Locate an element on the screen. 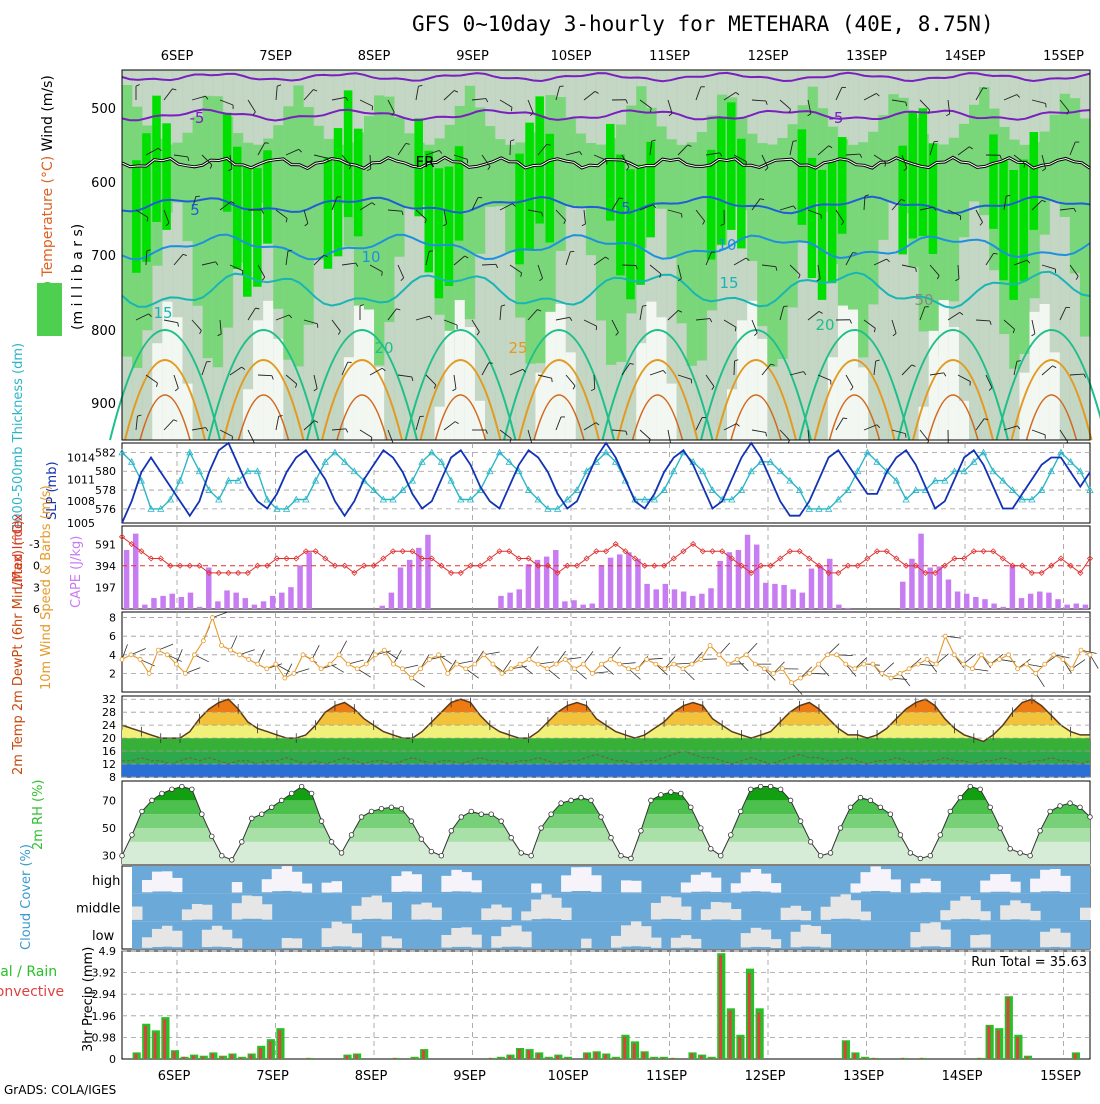  x-tick-label: 11SEP is located at coordinates (669, 56).